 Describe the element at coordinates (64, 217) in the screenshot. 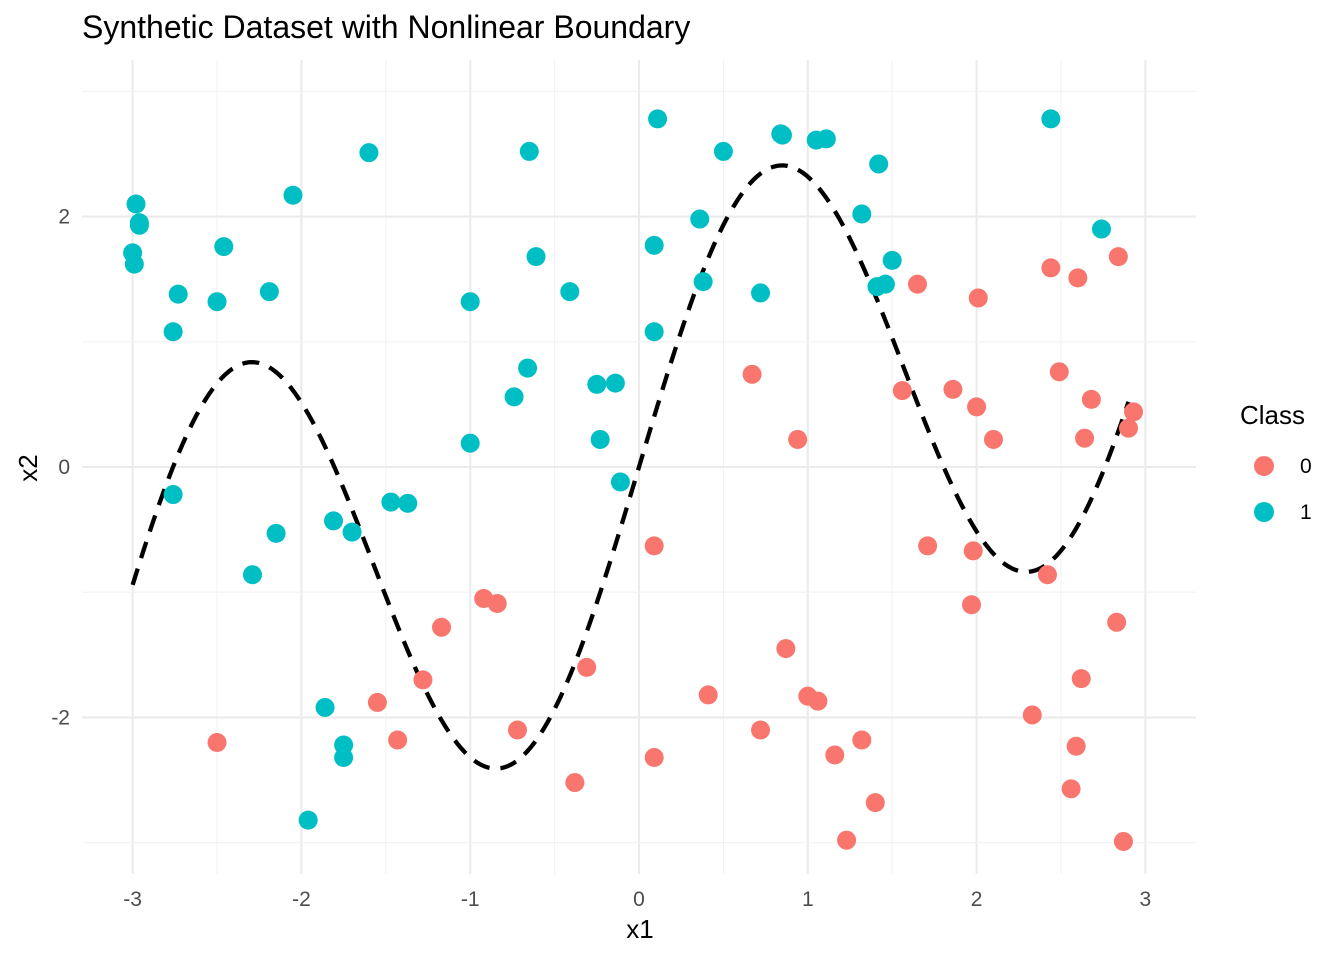

I see `y-tick-label: 2` at that location.